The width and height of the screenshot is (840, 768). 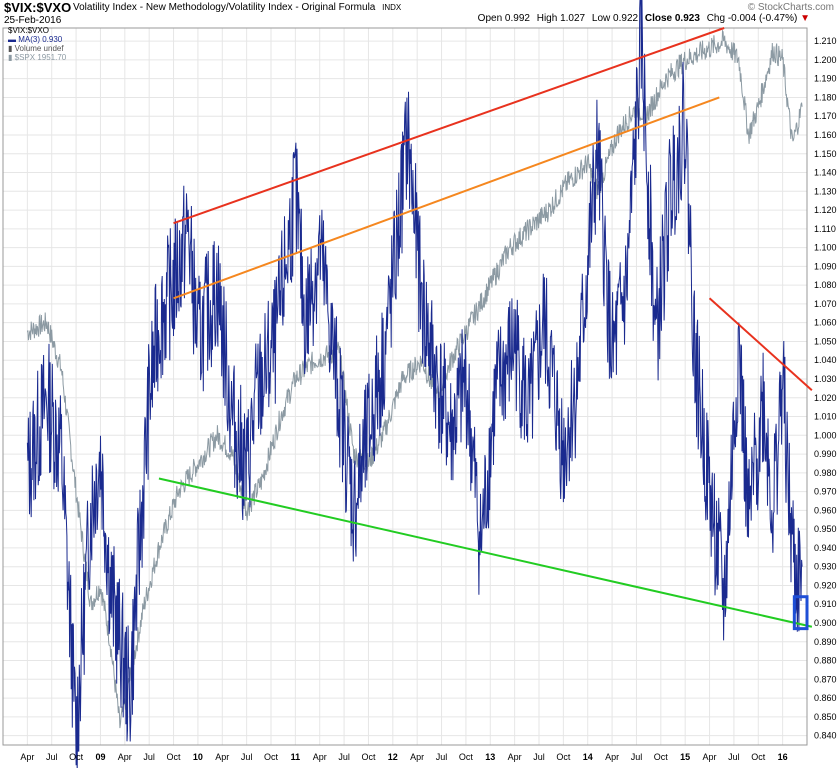 I want to click on legend-line-icon: ▬, so click(x=12, y=39).